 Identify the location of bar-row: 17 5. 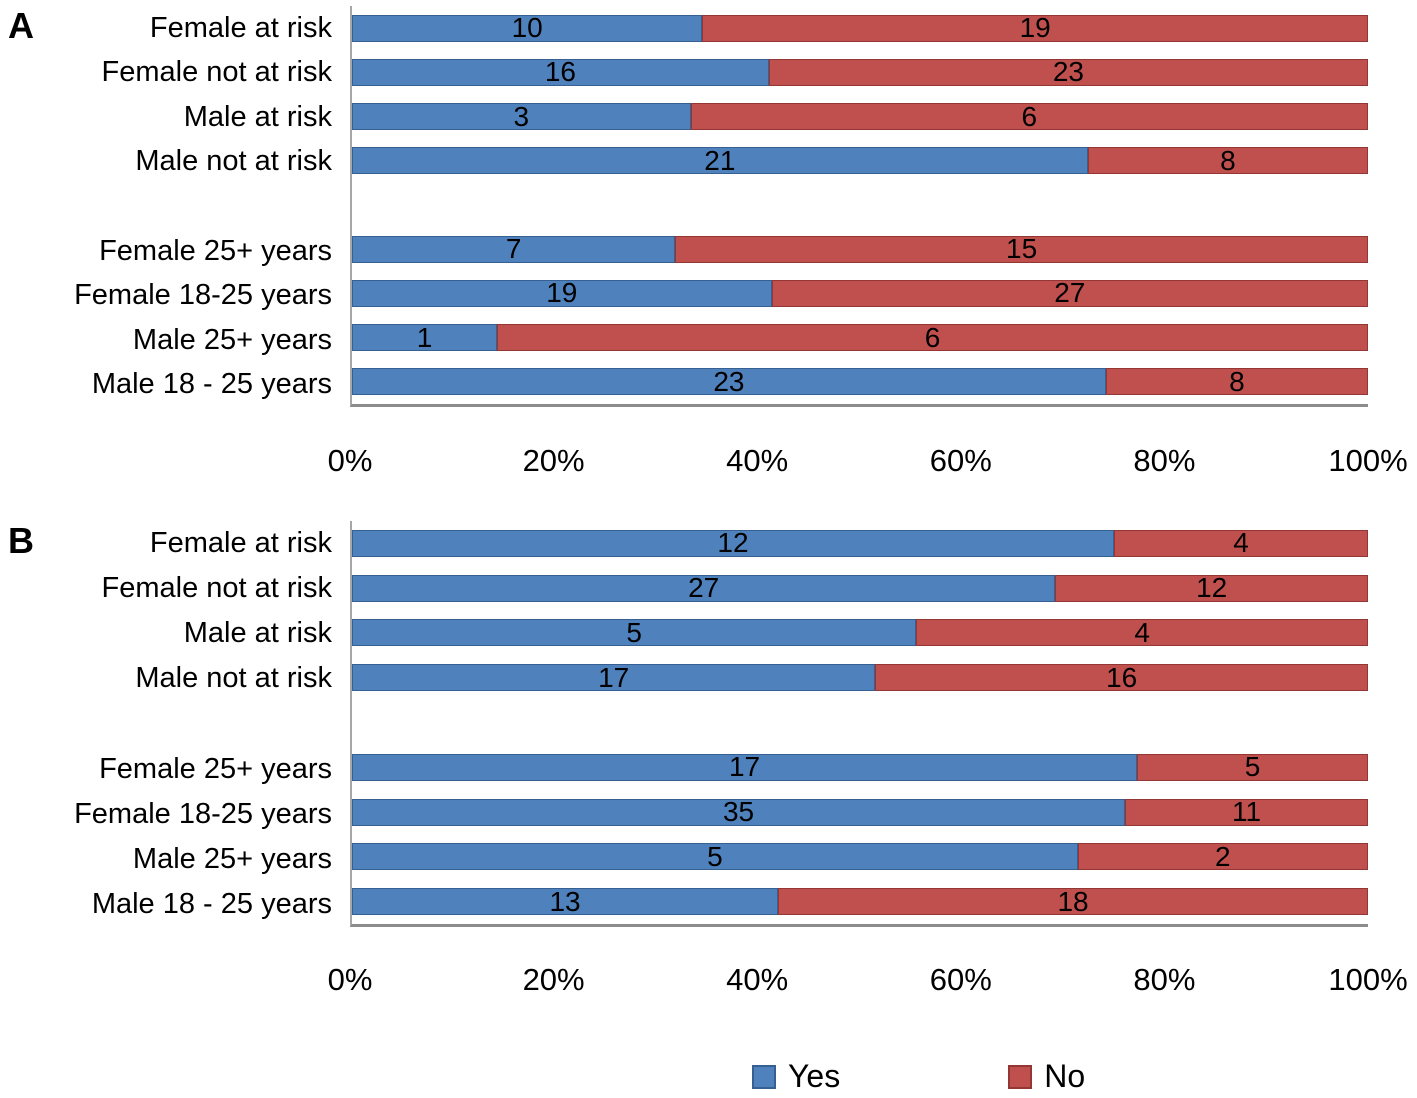
(860, 767).